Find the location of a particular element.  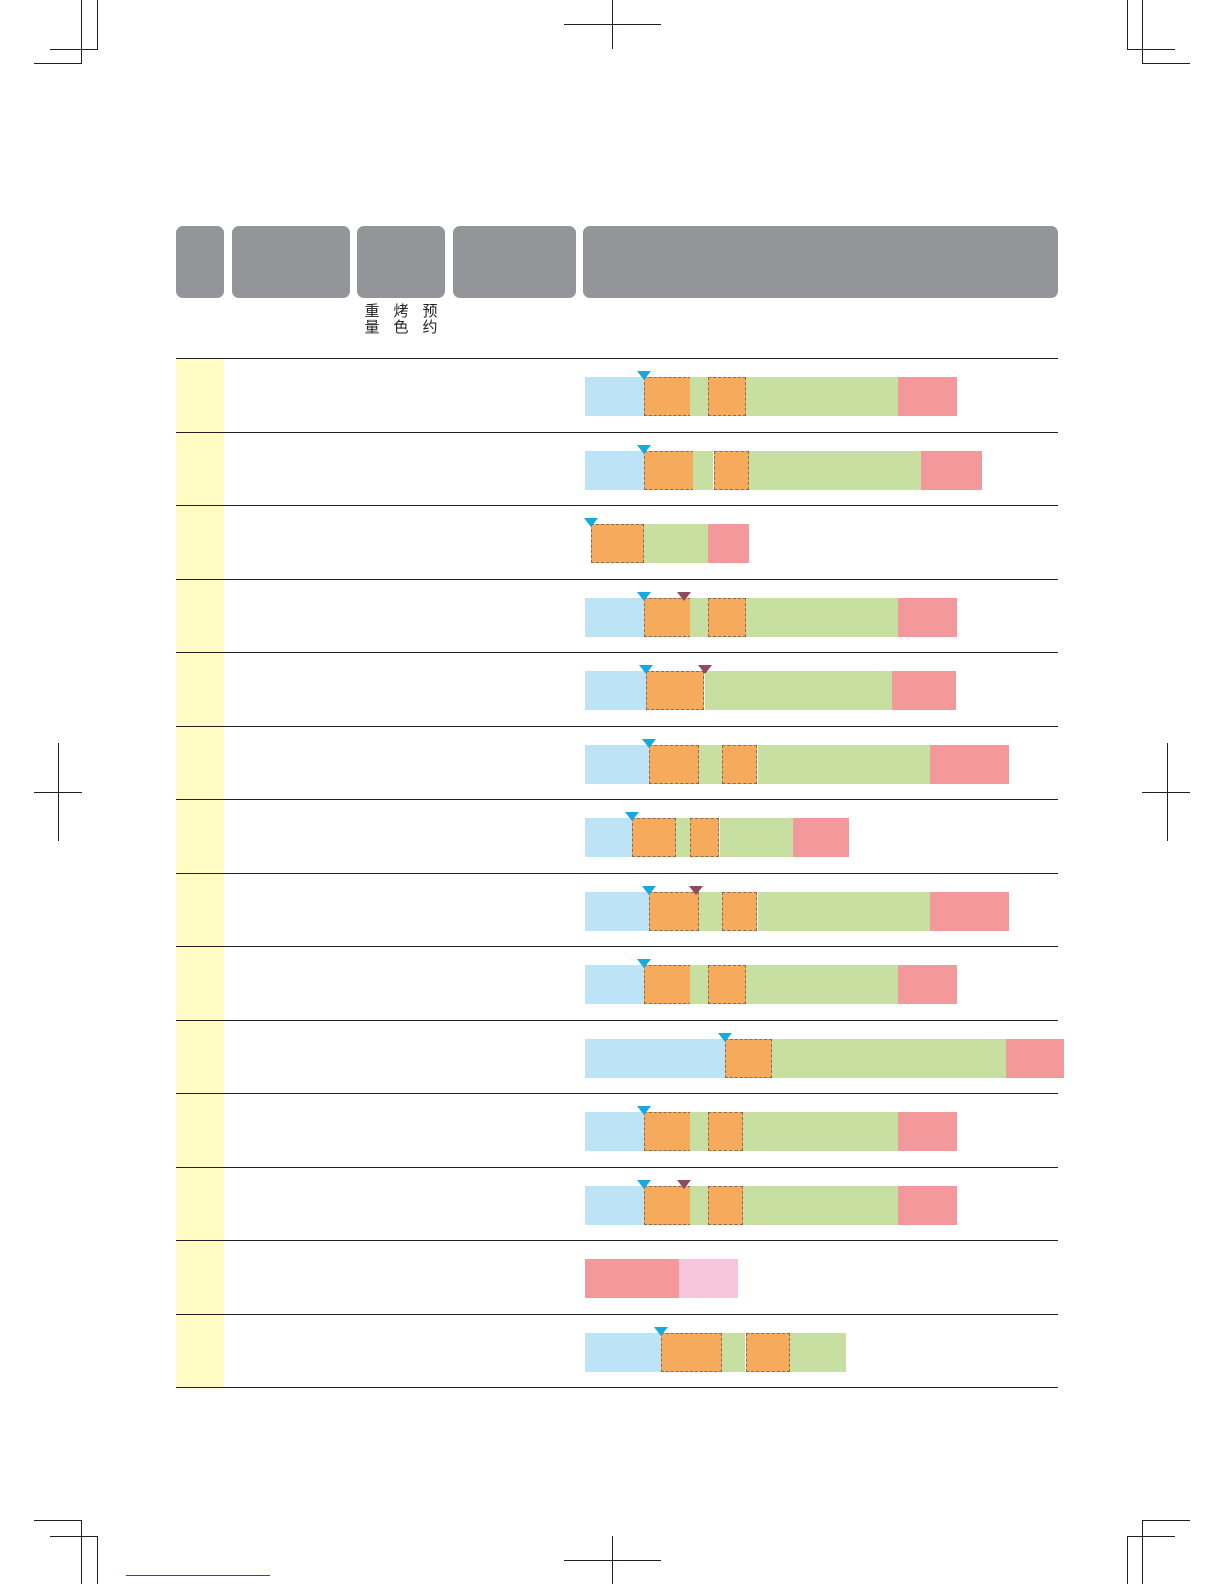

timeline-segment-keep-warm is located at coordinates (708, 1278).